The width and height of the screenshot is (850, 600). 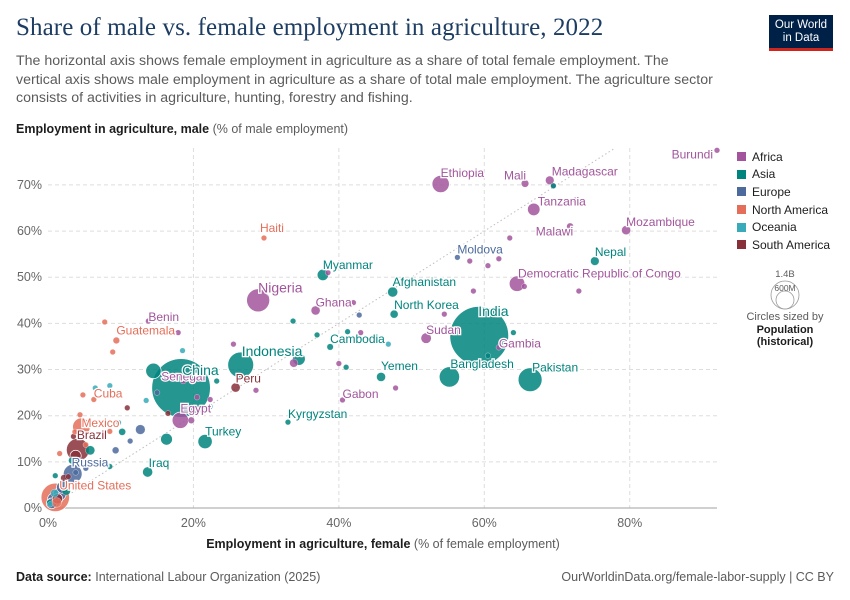 What do you see at coordinates (29, 185) in the screenshot?
I see `y-tick-label: 70%` at bounding box center [29, 185].